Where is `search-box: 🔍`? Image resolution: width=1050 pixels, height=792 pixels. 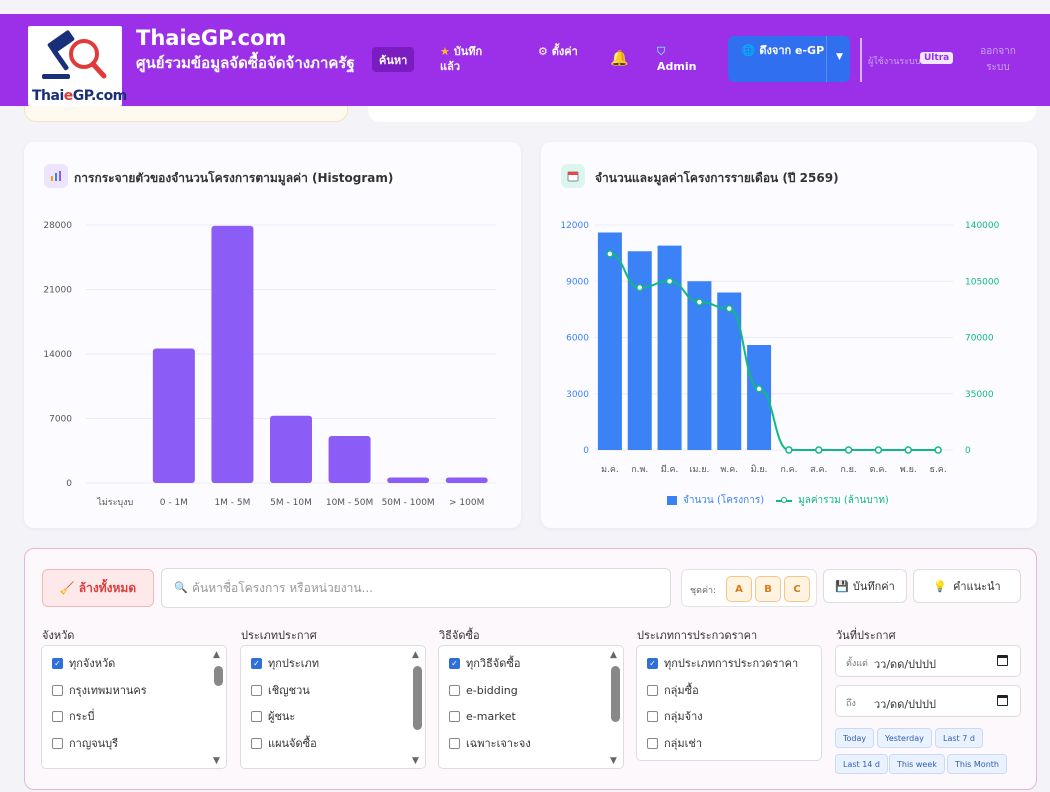
search-box: 🔍 is located at coordinates (416, 588).